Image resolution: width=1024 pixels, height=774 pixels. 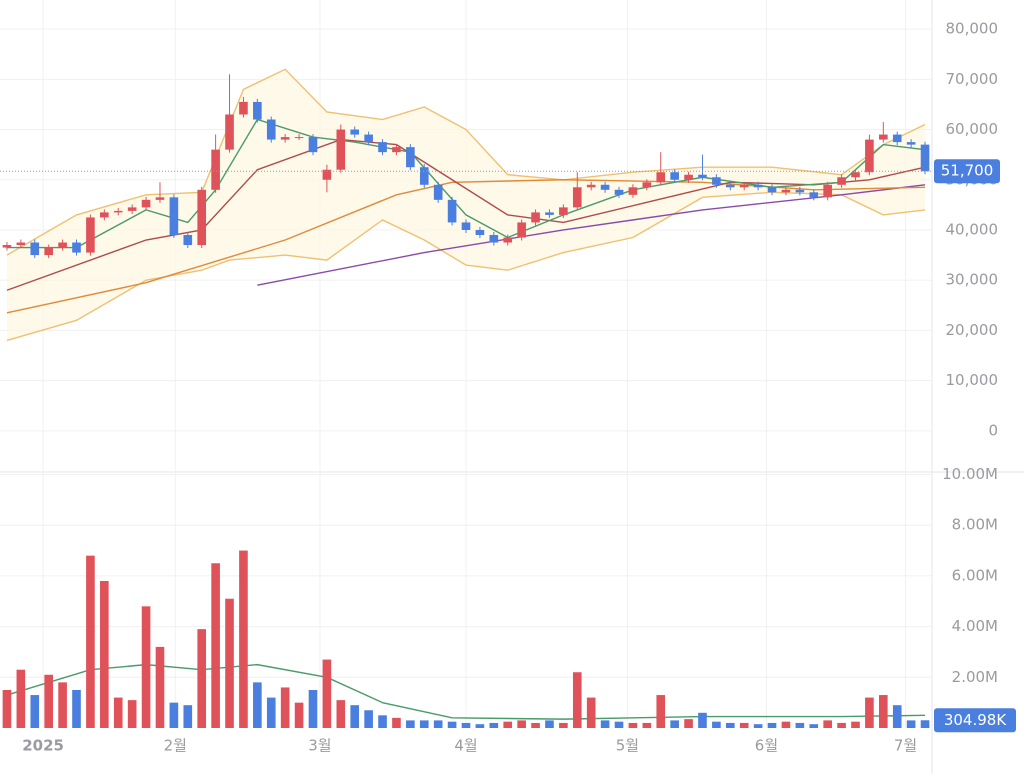 What do you see at coordinates (970, 474) in the screenshot?
I see `volume-tick-label: 10.00M` at bounding box center [970, 474].